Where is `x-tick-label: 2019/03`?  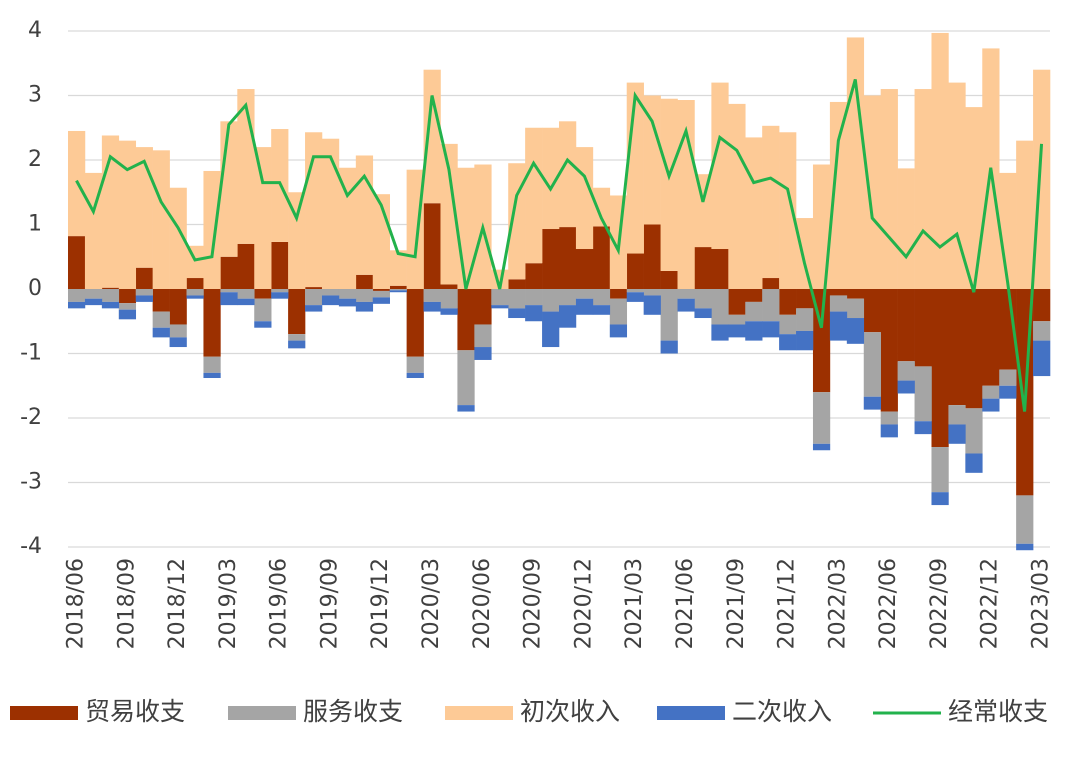 x-tick-label: 2019/03 is located at coordinates (228, 603).